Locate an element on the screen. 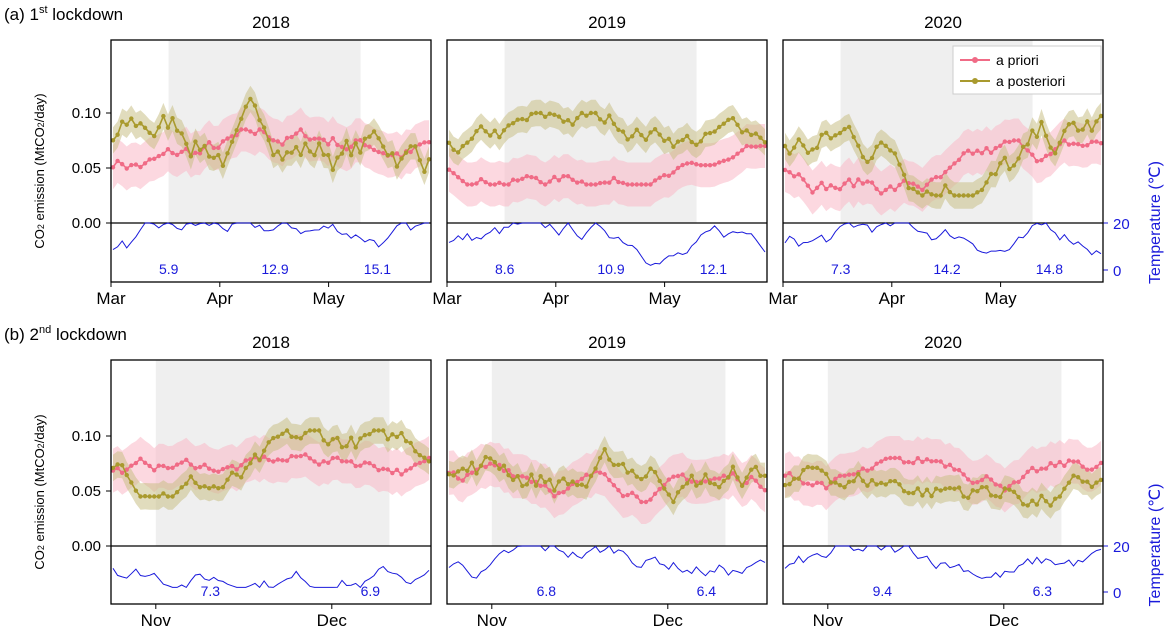  temperature-label: 9.4 is located at coordinates (883, 591).